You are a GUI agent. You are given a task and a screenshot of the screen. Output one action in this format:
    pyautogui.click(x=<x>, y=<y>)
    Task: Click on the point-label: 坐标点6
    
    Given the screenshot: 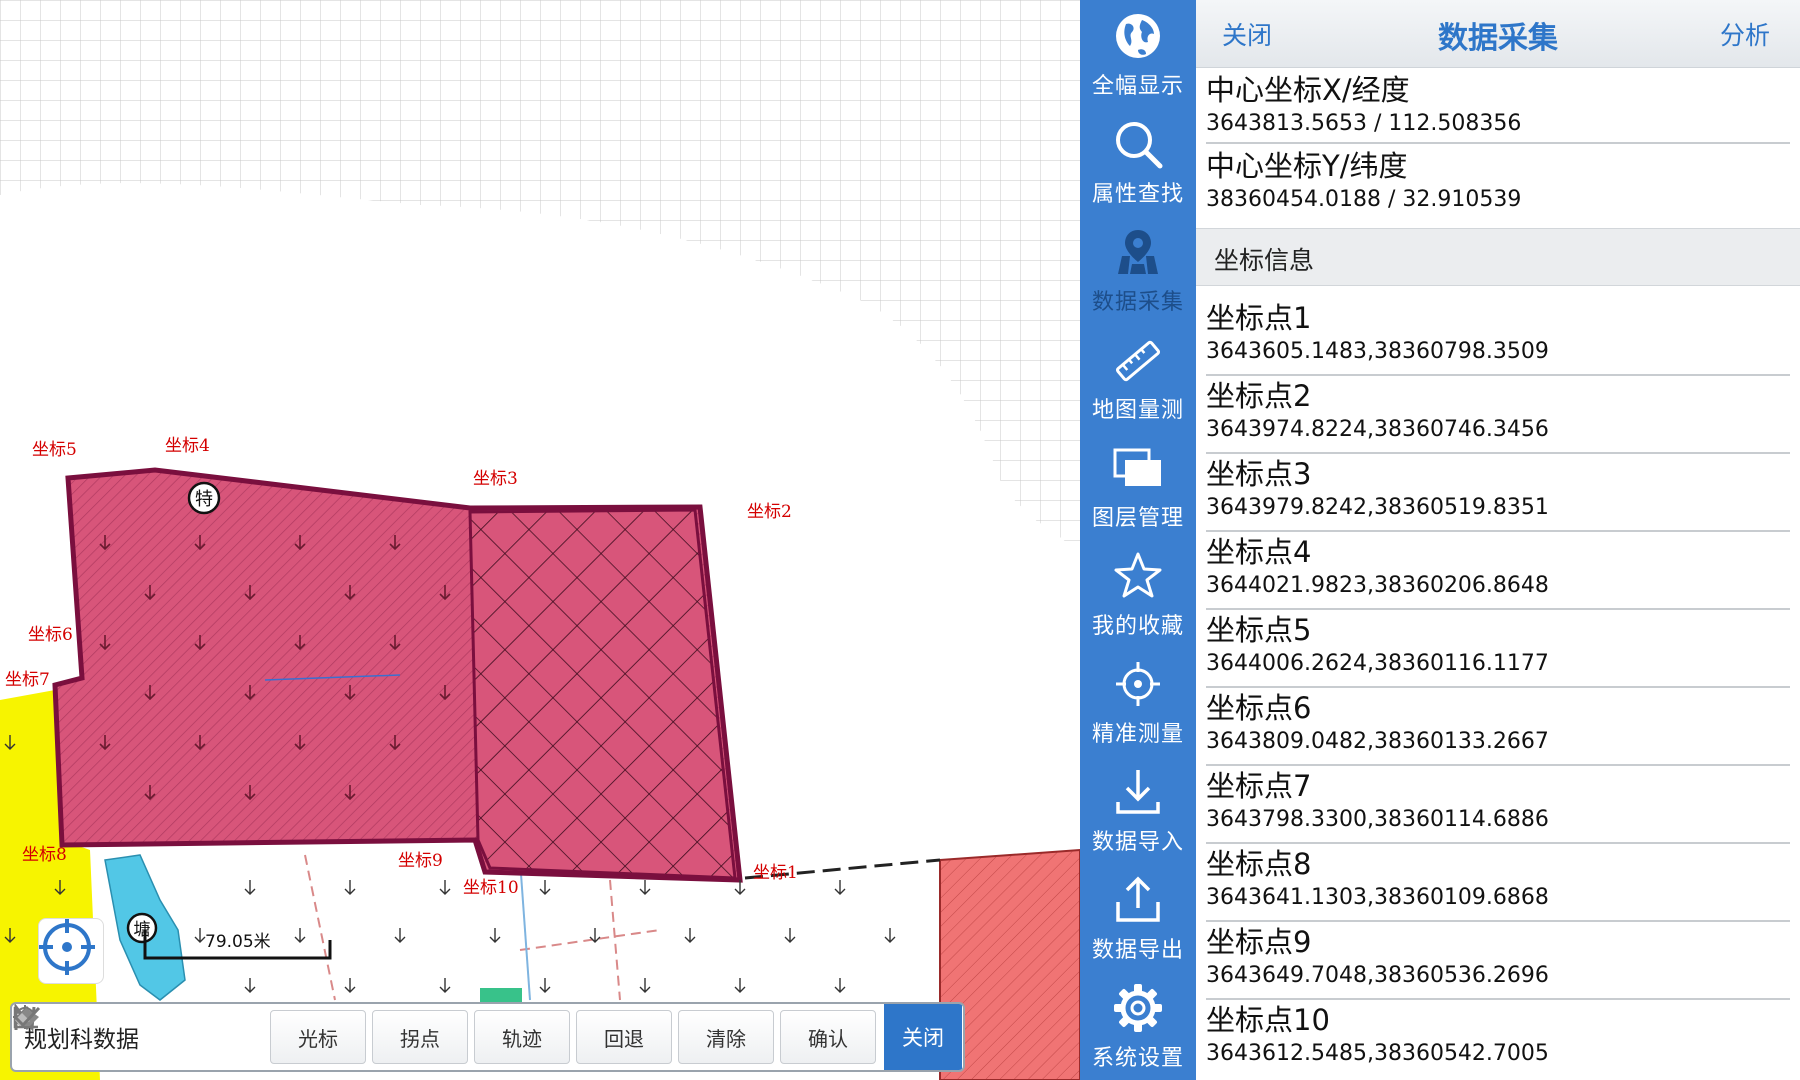 What is the action you would take?
    pyautogui.click(x=1259, y=708)
    